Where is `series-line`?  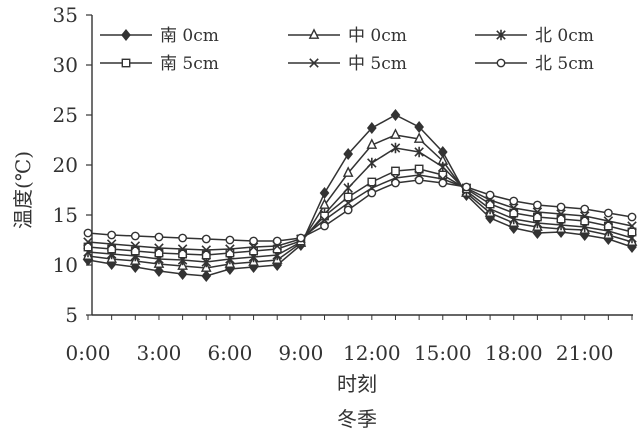 series-line is located at coordinates (360, 212).